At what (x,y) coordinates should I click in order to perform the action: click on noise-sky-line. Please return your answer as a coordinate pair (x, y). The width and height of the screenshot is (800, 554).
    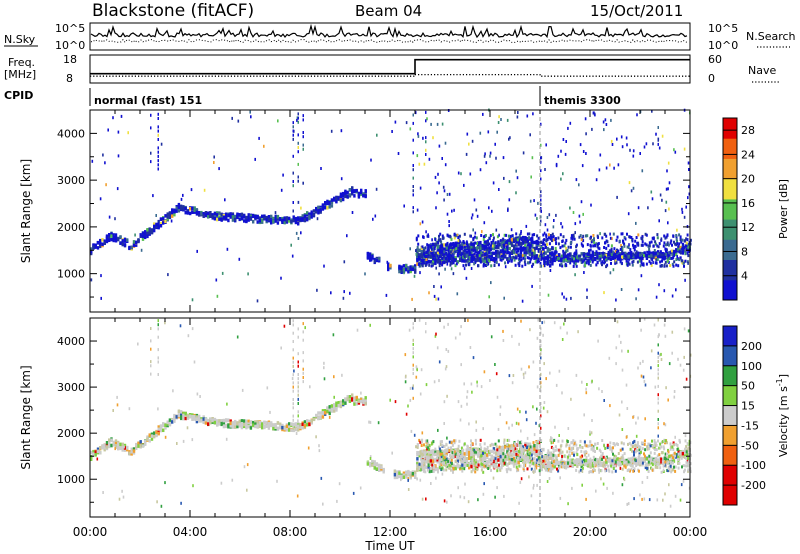
    Looking at the image, I should click on (389, 31).